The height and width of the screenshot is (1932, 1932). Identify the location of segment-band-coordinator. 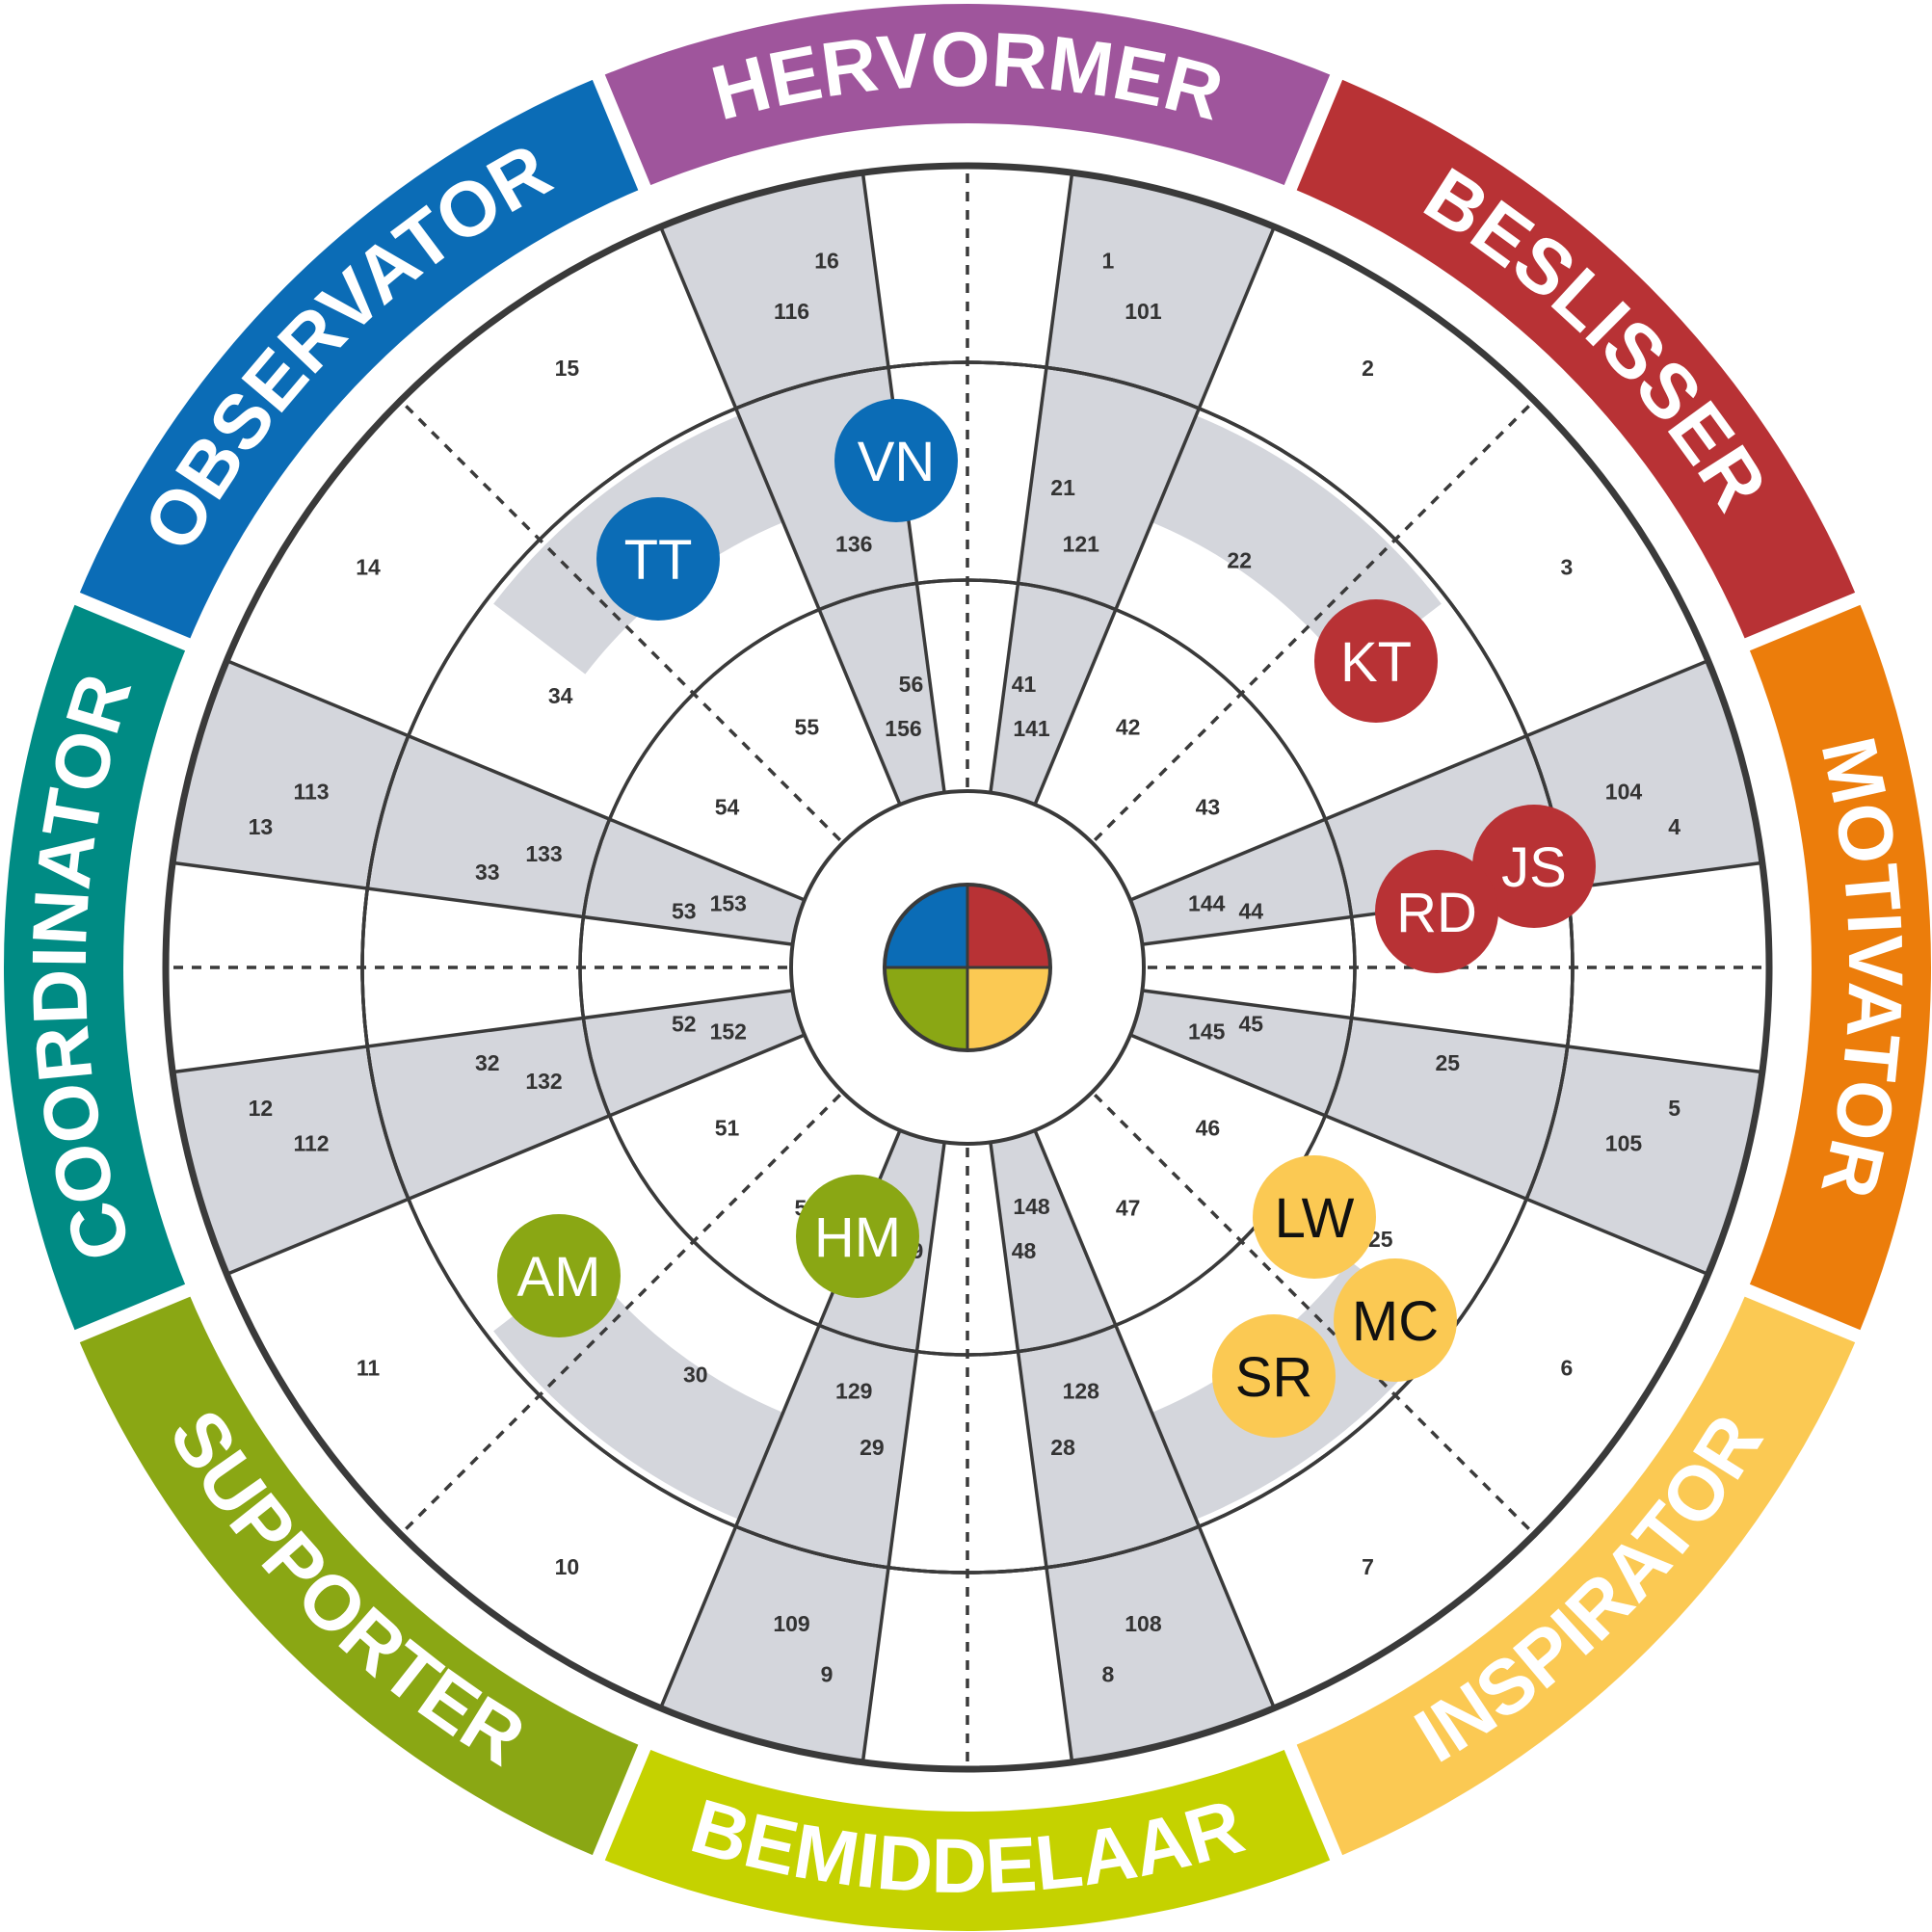
(96, 967).